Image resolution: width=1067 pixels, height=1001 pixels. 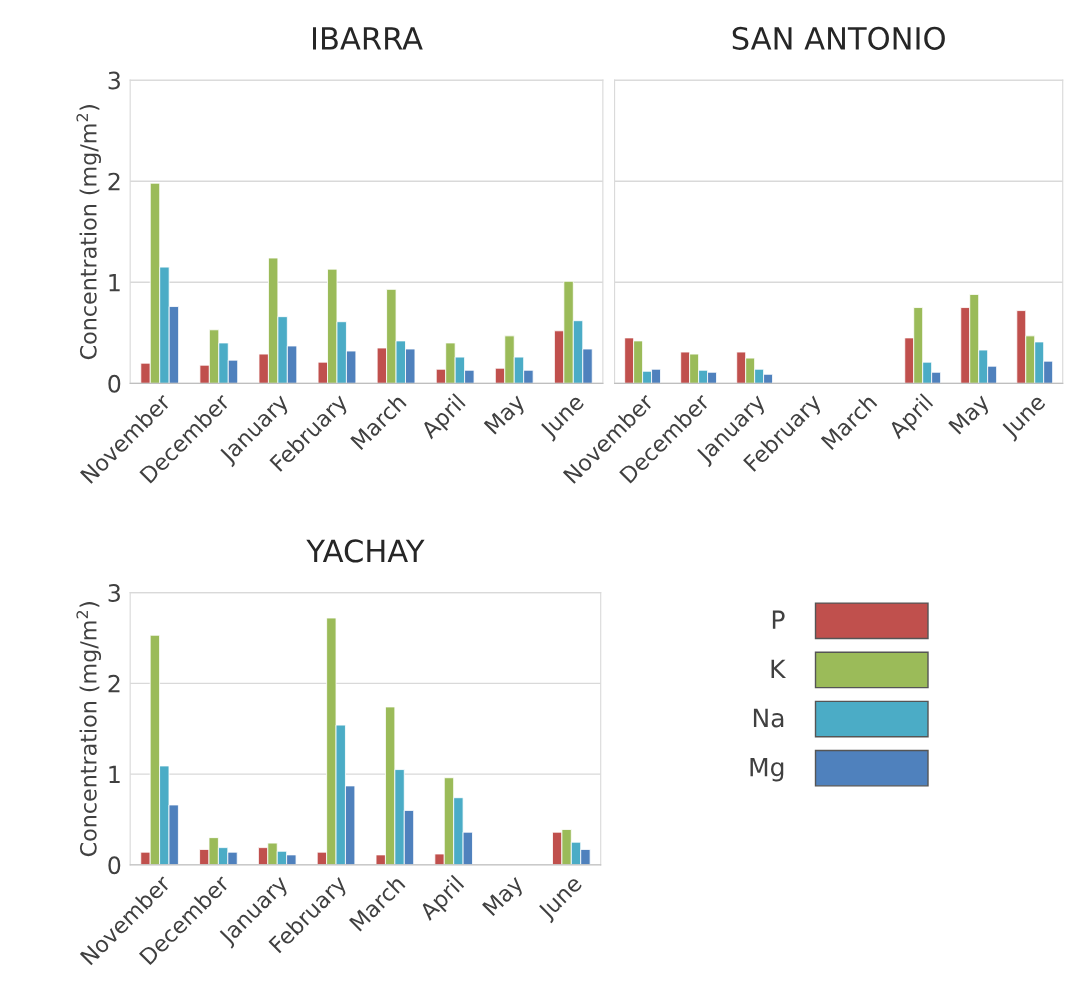 What do you see at coordinates (838, 38) in the screenshot?
I see `chart-title: SAN ANTONIO` at bounding box center [838, 38].